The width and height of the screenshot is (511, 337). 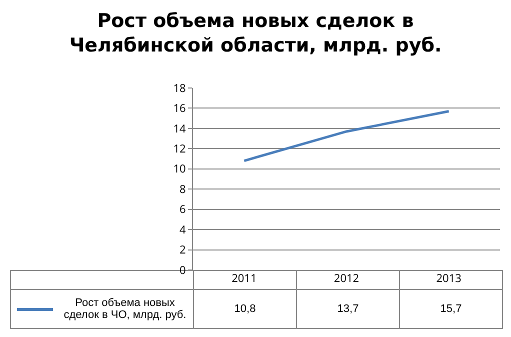 I want to click on y-tick-label: 16, so click(x=179, y=108).